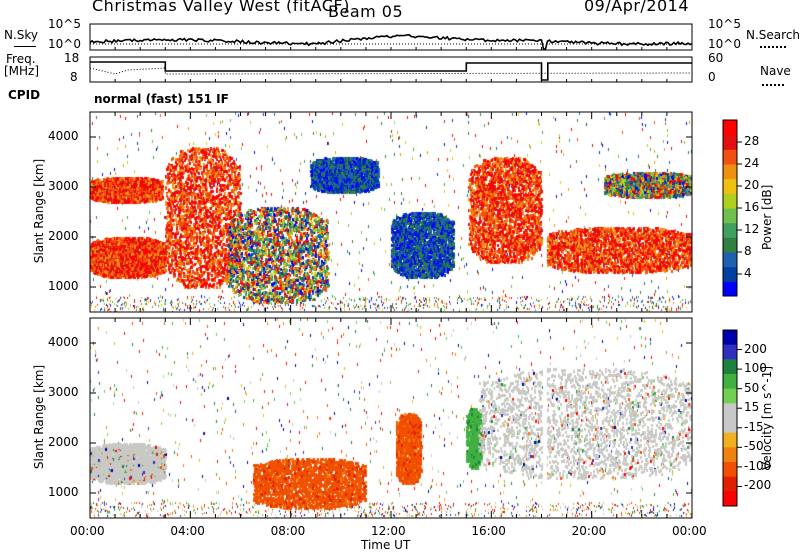 The height and width of the screenshot is (554, 800). Describe the element at coordinates (488, 531) in the screenshot. I see `x-tick-label-4: 16:00` at that location.